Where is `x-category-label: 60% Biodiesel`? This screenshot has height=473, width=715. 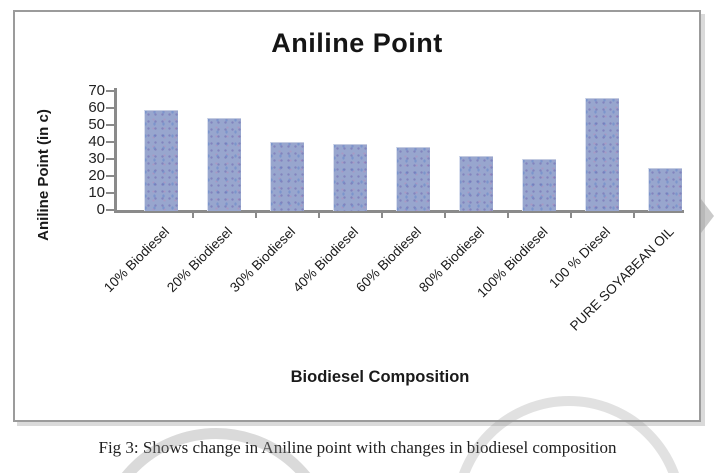 x-category-label: 60% Biodiesel is located at coordinates (389, 260).